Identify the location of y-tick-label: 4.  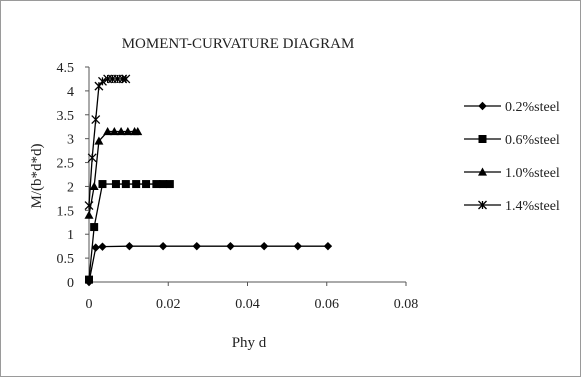
(70, 92).